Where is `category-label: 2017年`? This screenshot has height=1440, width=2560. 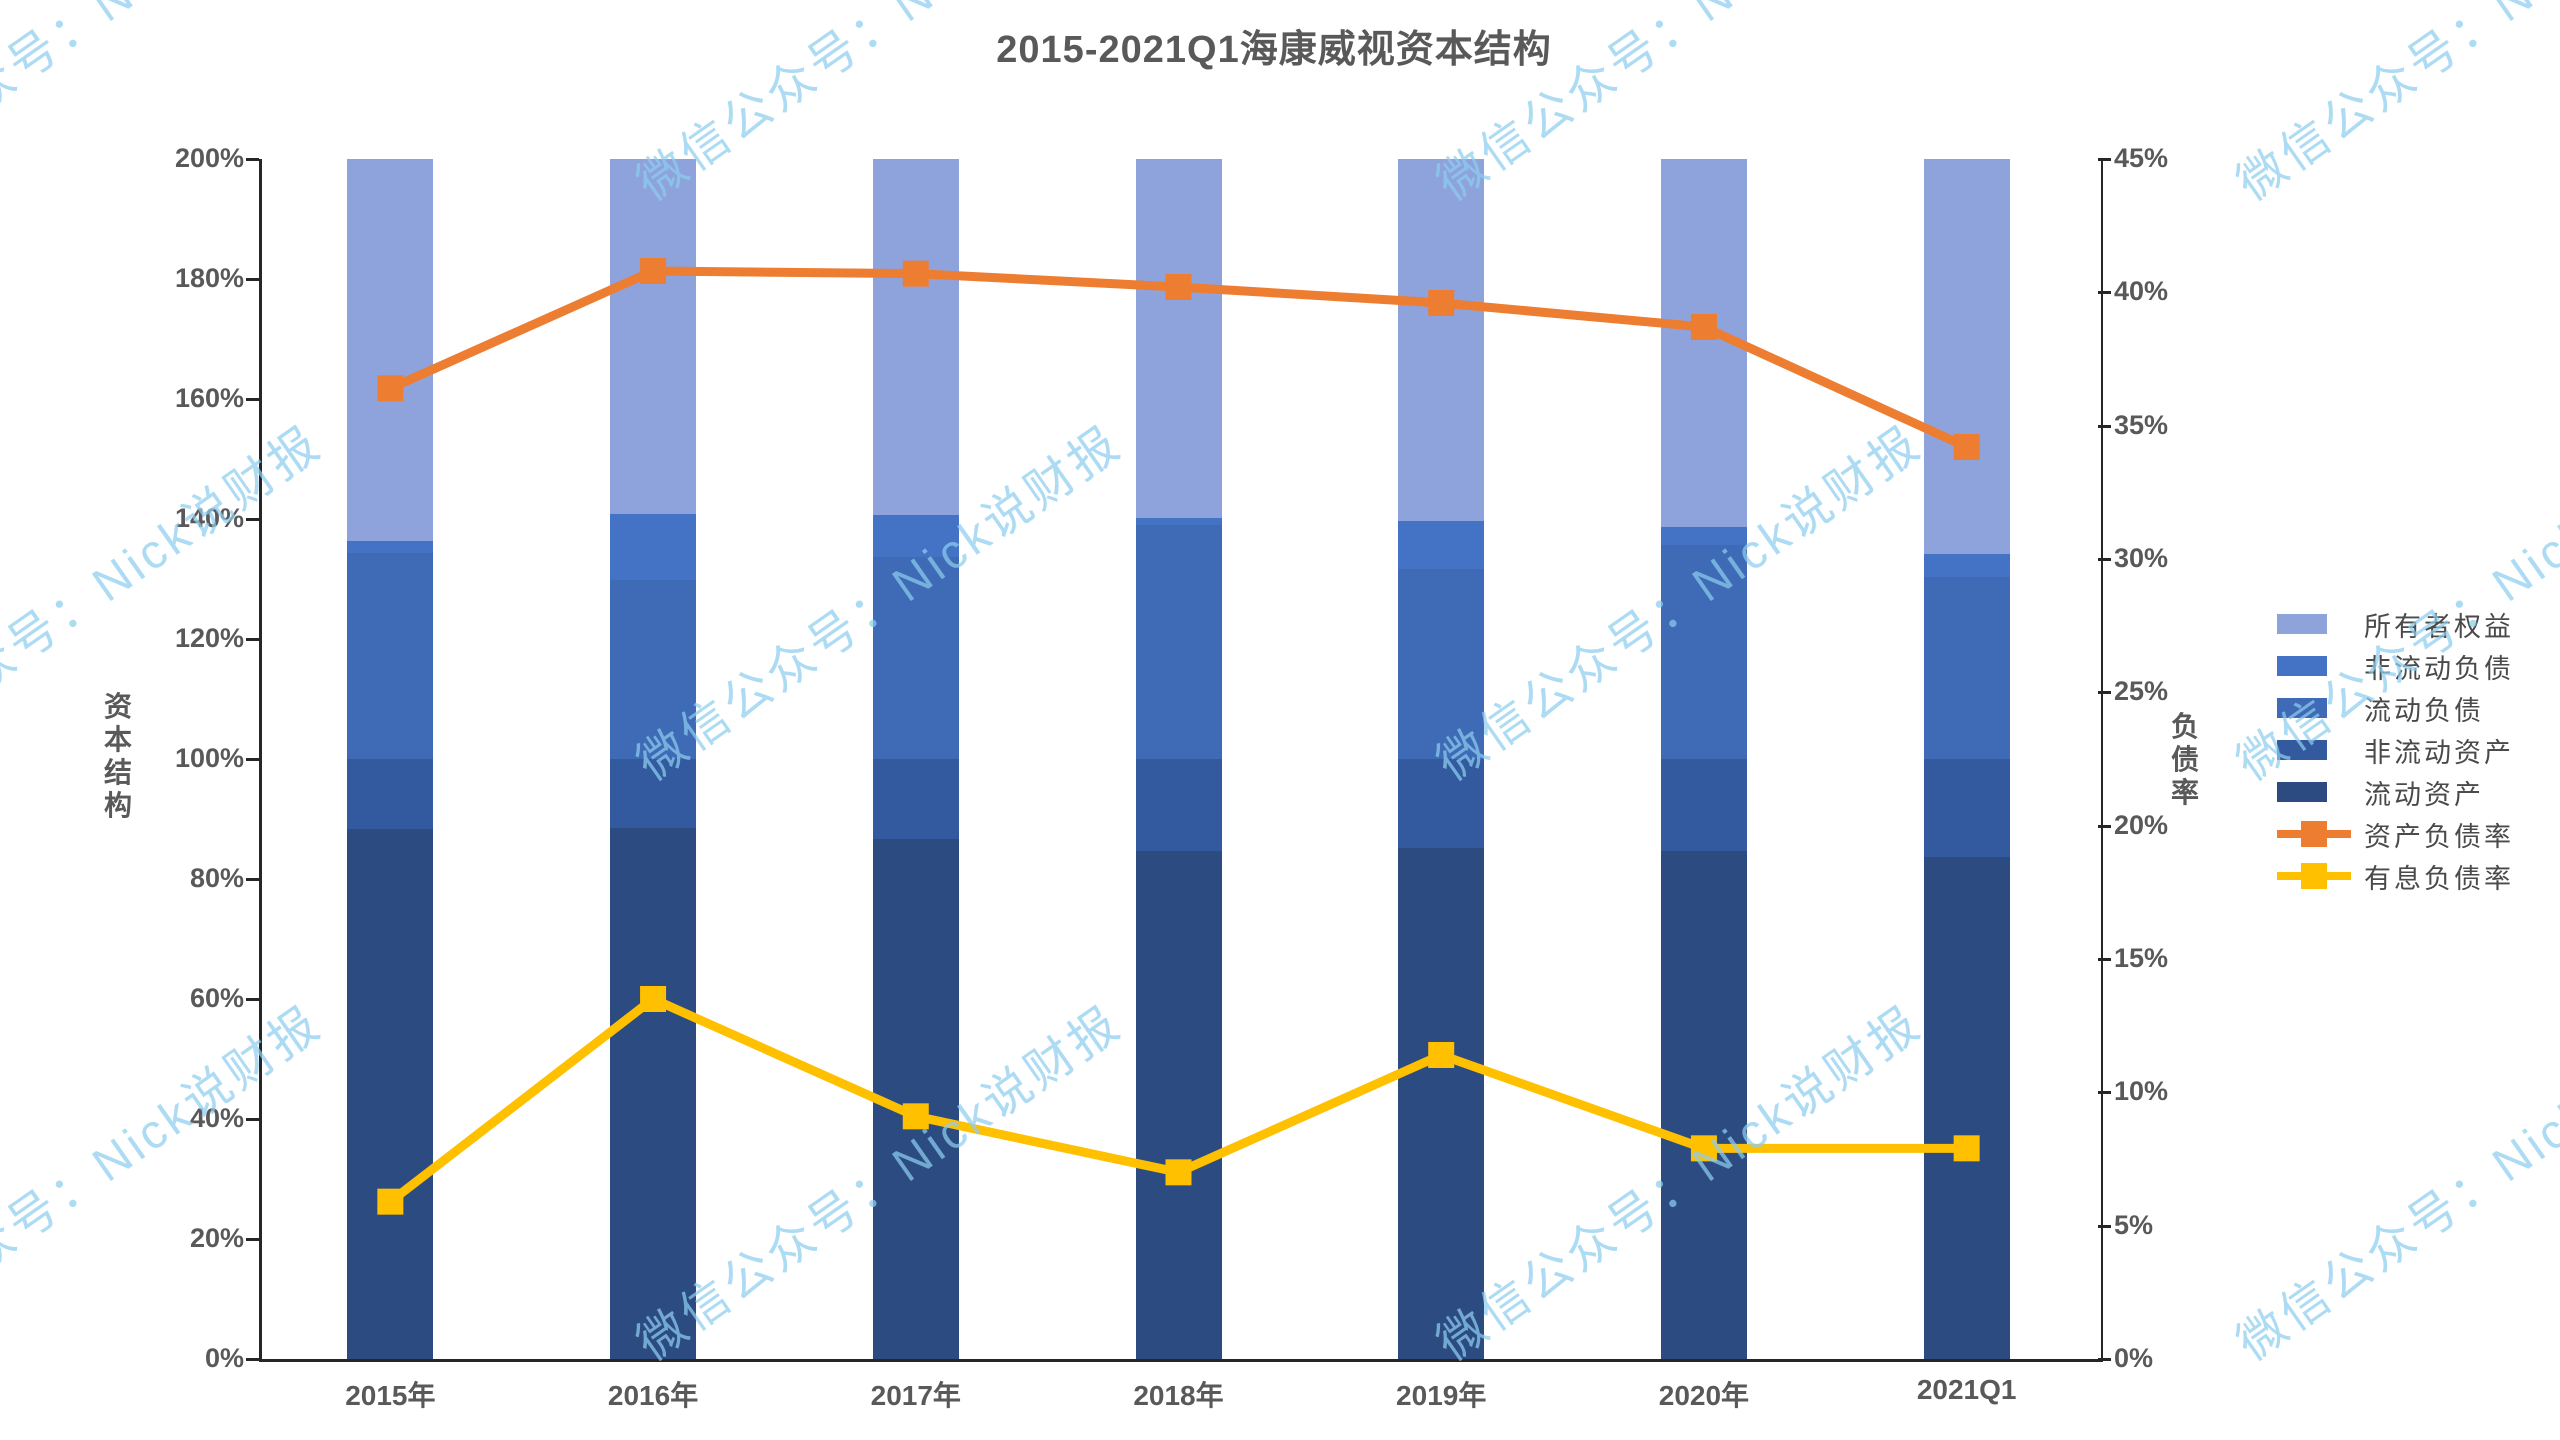 category-label: 2017年 is located at coordinates (915, 1395).